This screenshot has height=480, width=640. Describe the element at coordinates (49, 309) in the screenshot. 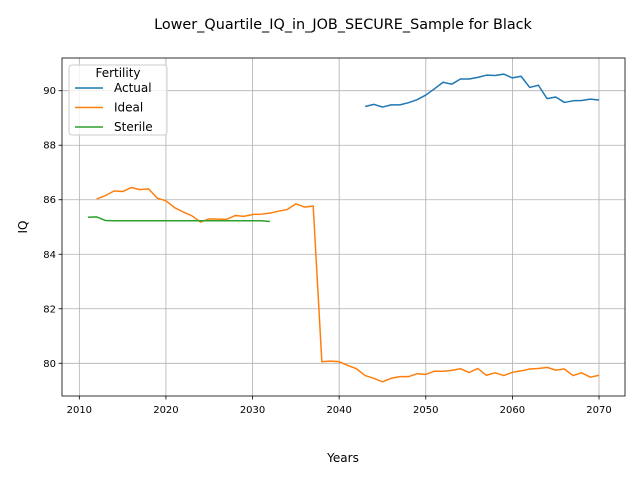

I see `y-tick-label: 82` at that location.